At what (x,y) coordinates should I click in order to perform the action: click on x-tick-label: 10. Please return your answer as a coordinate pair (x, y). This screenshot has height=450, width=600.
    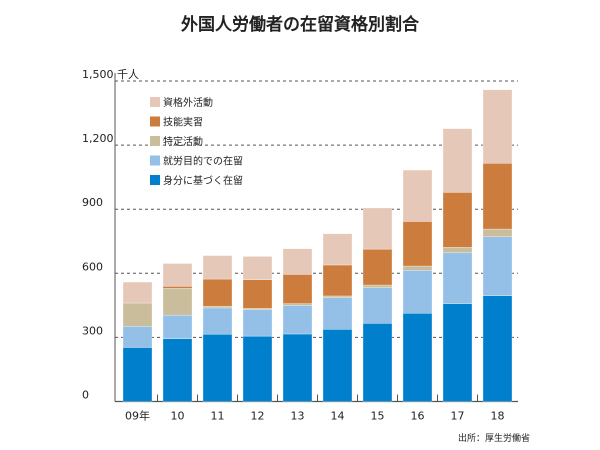
    Looking at the image, I should click on (178, 416).